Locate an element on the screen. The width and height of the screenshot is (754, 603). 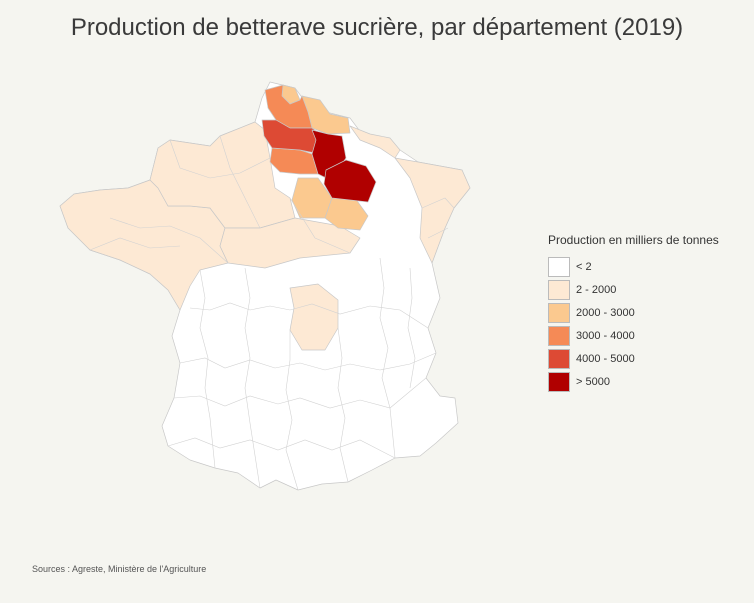
region-north-west-strip is located at coordinates (375, 142).